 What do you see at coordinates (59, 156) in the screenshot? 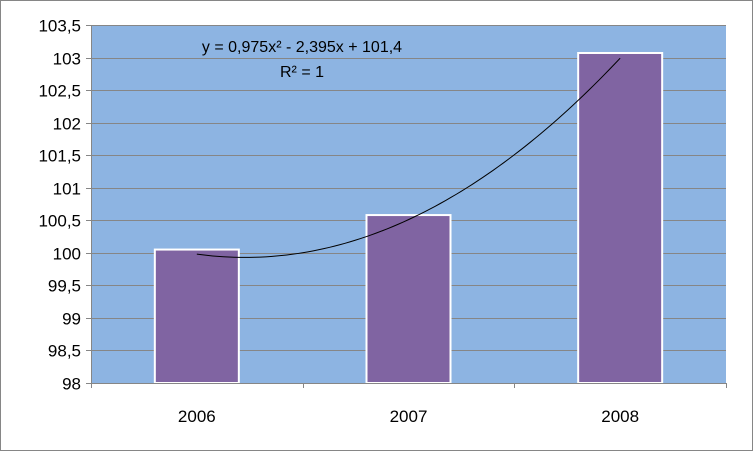
I see `y-tick-label: 101,5` at bounding box center [59, 156].